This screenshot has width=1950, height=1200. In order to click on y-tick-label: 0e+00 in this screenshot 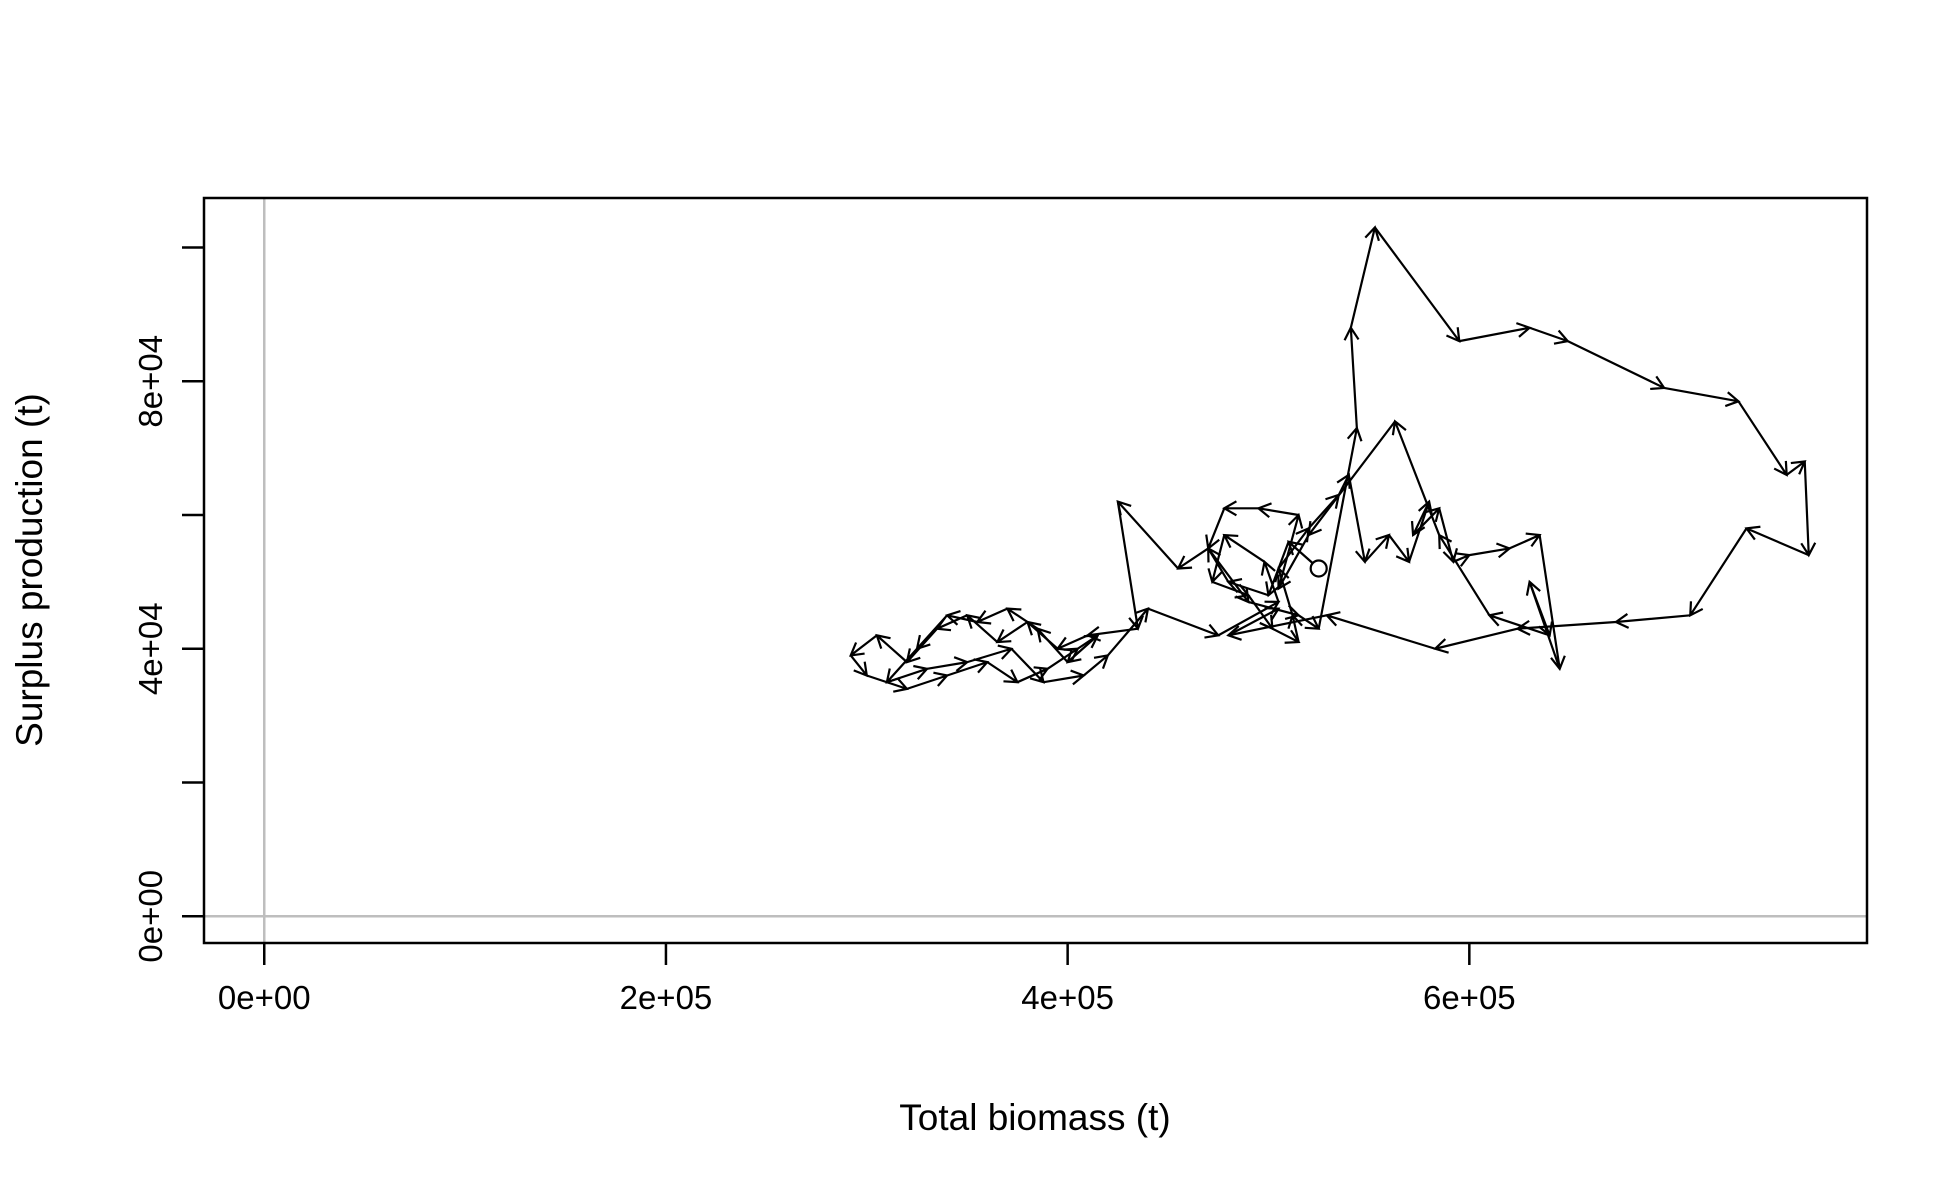, I will do `click(150, 916)`.